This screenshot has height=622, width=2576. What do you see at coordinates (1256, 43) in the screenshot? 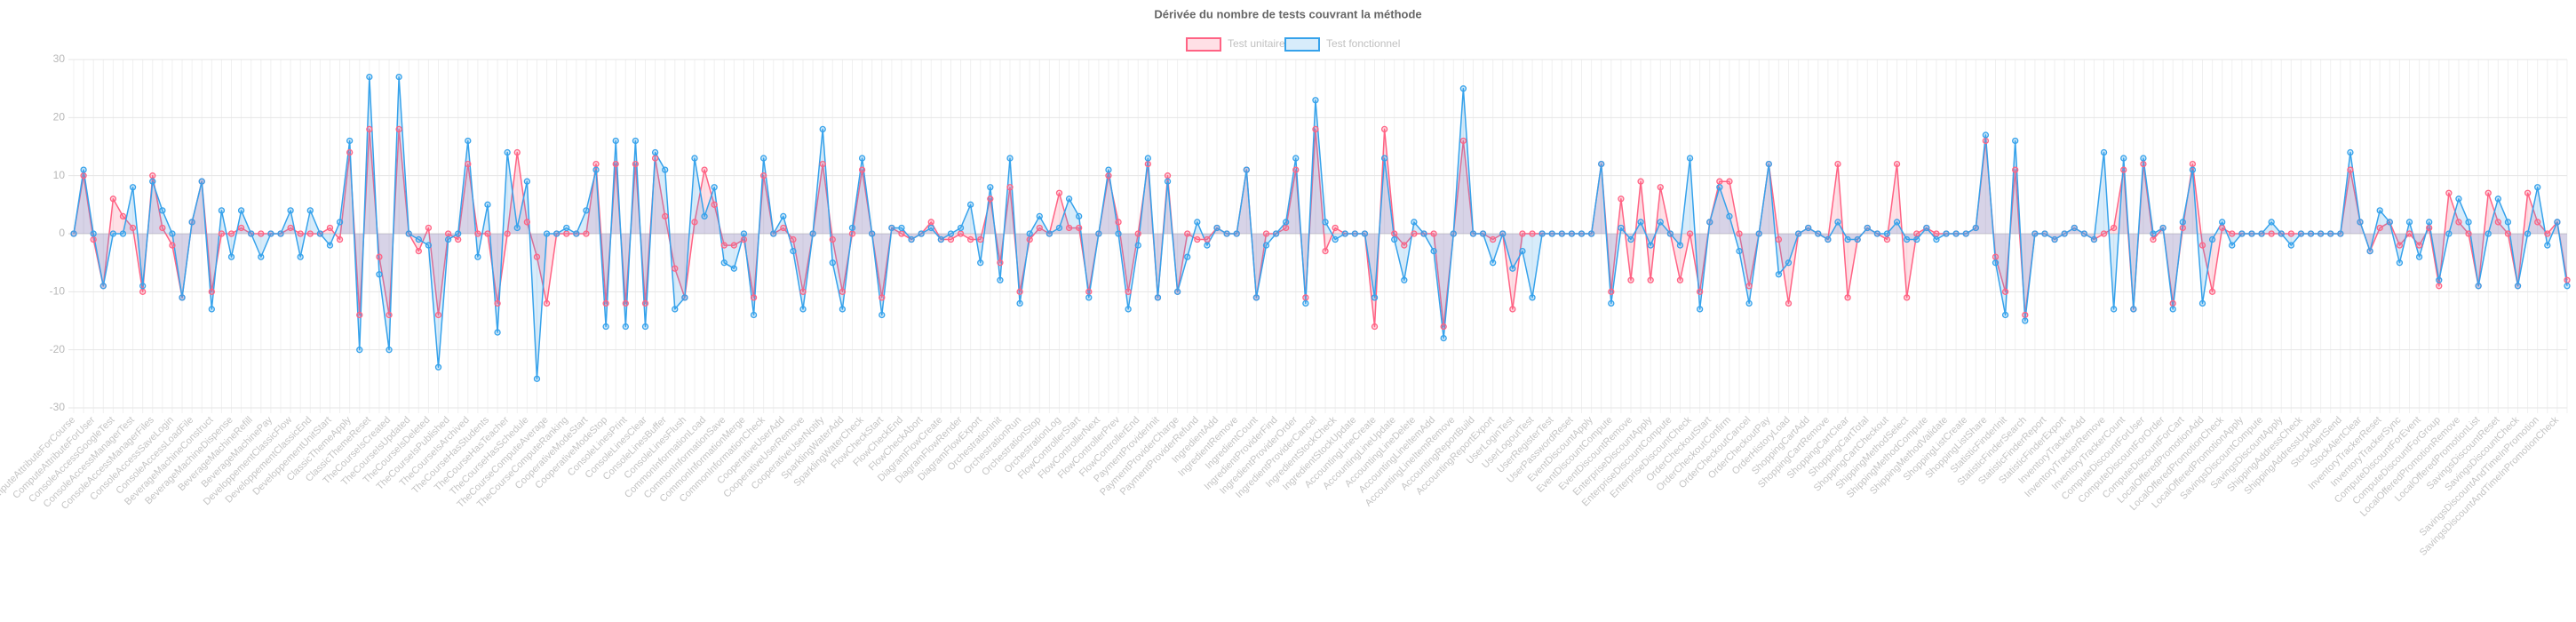
I see `legend-label: Test unitaire` at bounding box center [1256, 43].